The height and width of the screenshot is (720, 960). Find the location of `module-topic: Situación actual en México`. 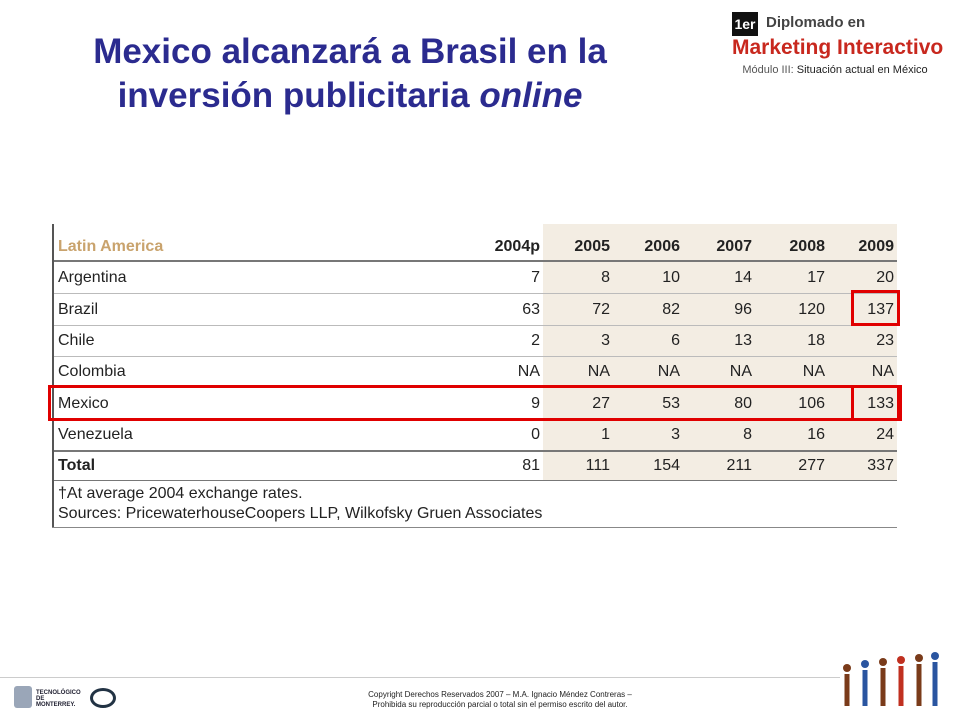

module-topic: Situación actual en México is located at coordinates (862, 70).